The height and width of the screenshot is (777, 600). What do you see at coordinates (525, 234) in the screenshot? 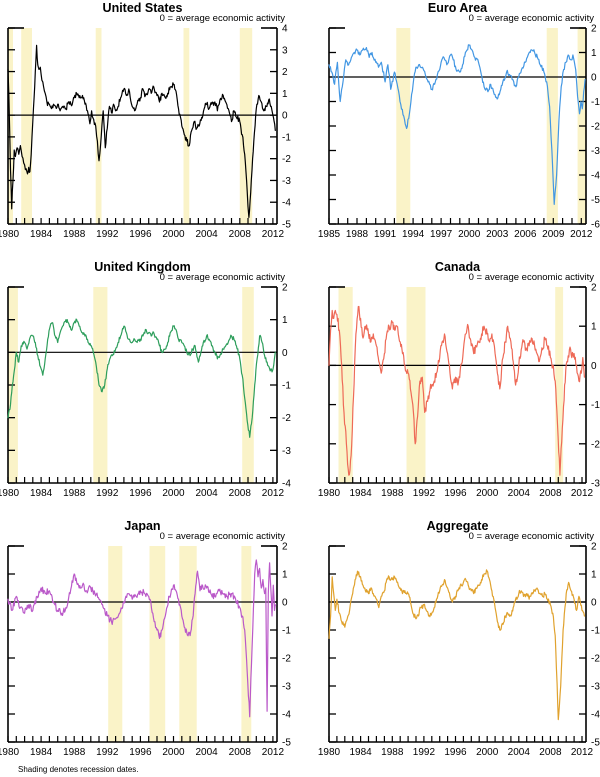
I see `svg-text: 2006` at bounding box center [525, 234].